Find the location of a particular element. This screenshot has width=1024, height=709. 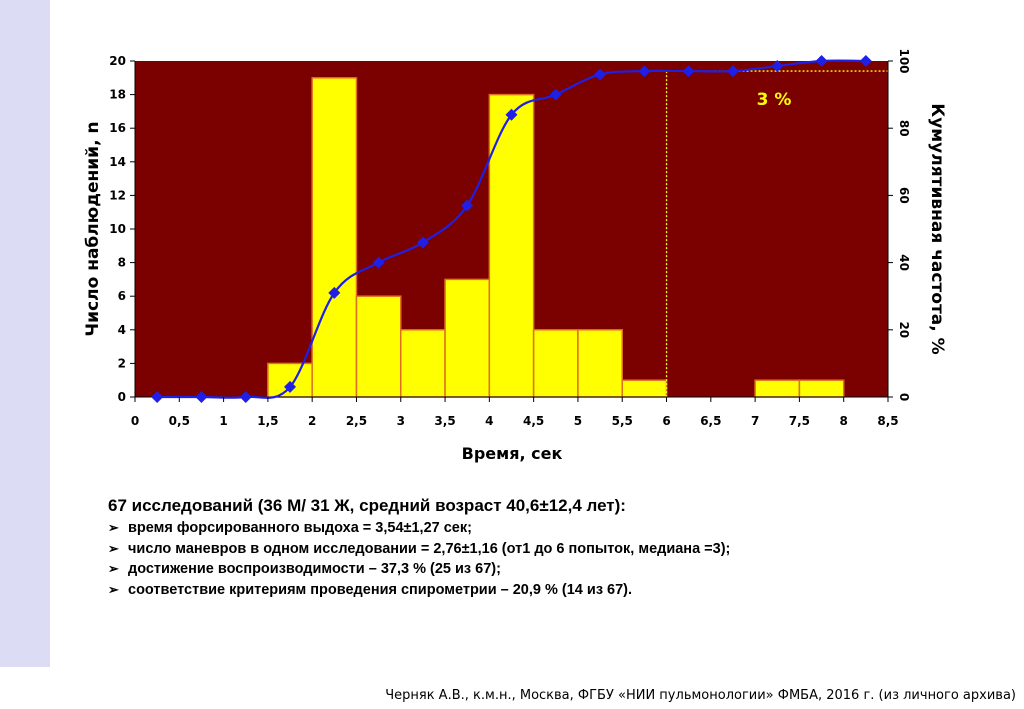

y-right-tick-label: 60 is located at coordinates (904, 195).